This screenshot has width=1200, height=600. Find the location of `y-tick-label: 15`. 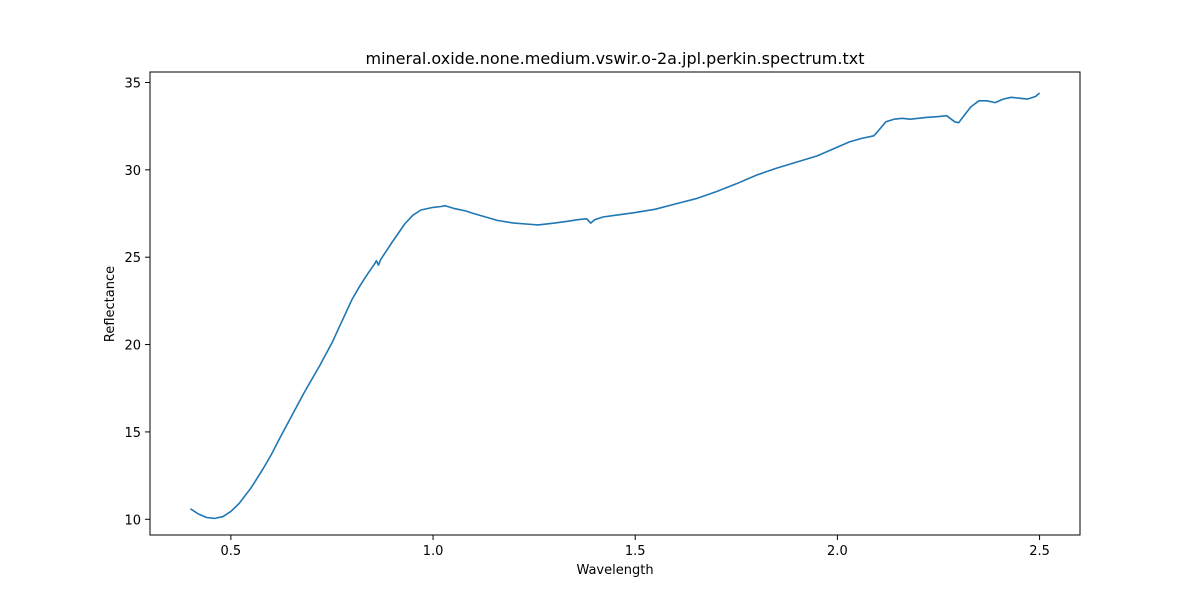

y-tick-label: 15 is located at coordinates (132, 433).